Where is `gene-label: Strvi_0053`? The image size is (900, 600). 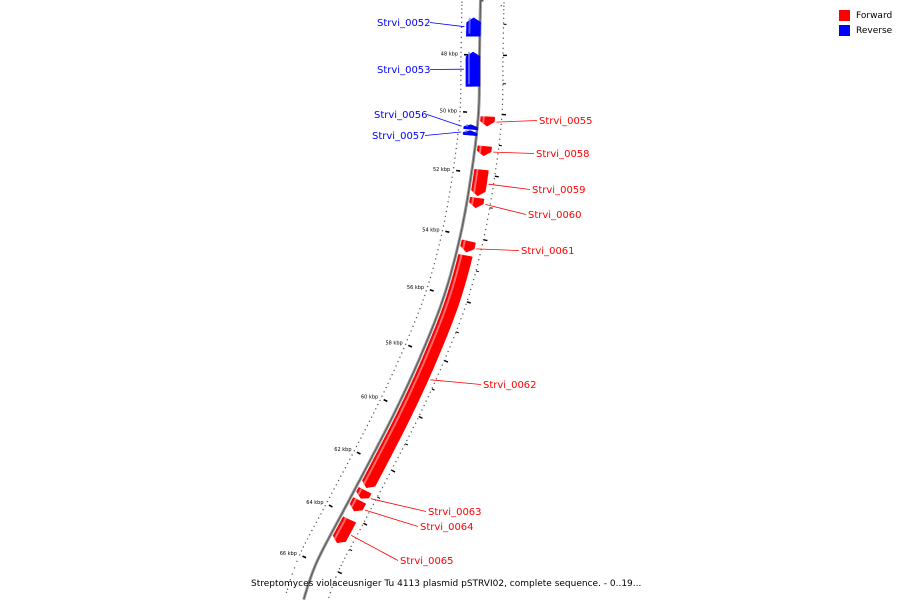
gene-label: Strvi_0053 is located at coordinates (404, 70).